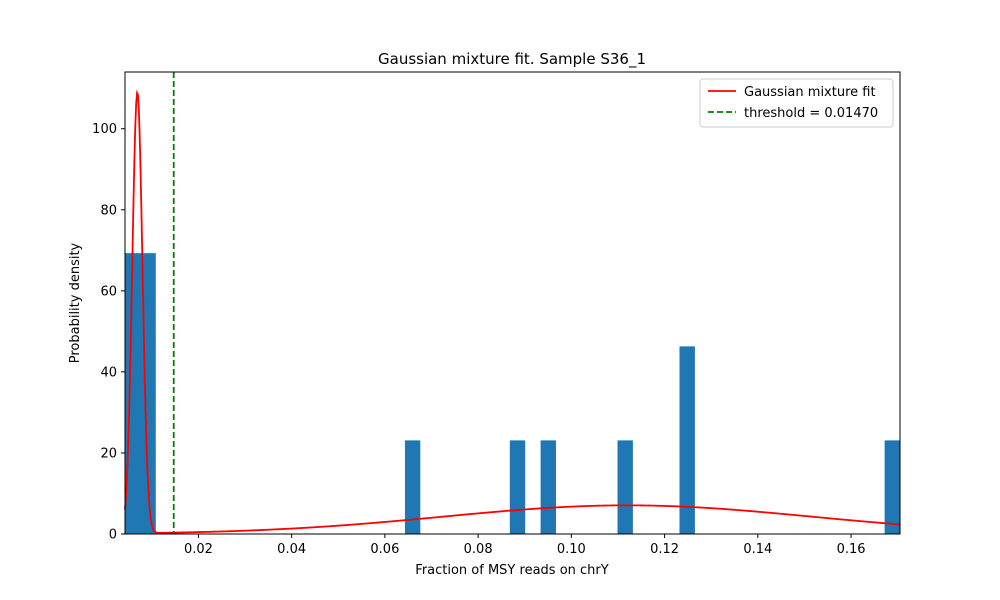 The image size is (1000, 600). What do you see at coordinates (104, 129) in the screenshot?
I see `y-tick-label-5: 100` at bounding box center [104, 129].